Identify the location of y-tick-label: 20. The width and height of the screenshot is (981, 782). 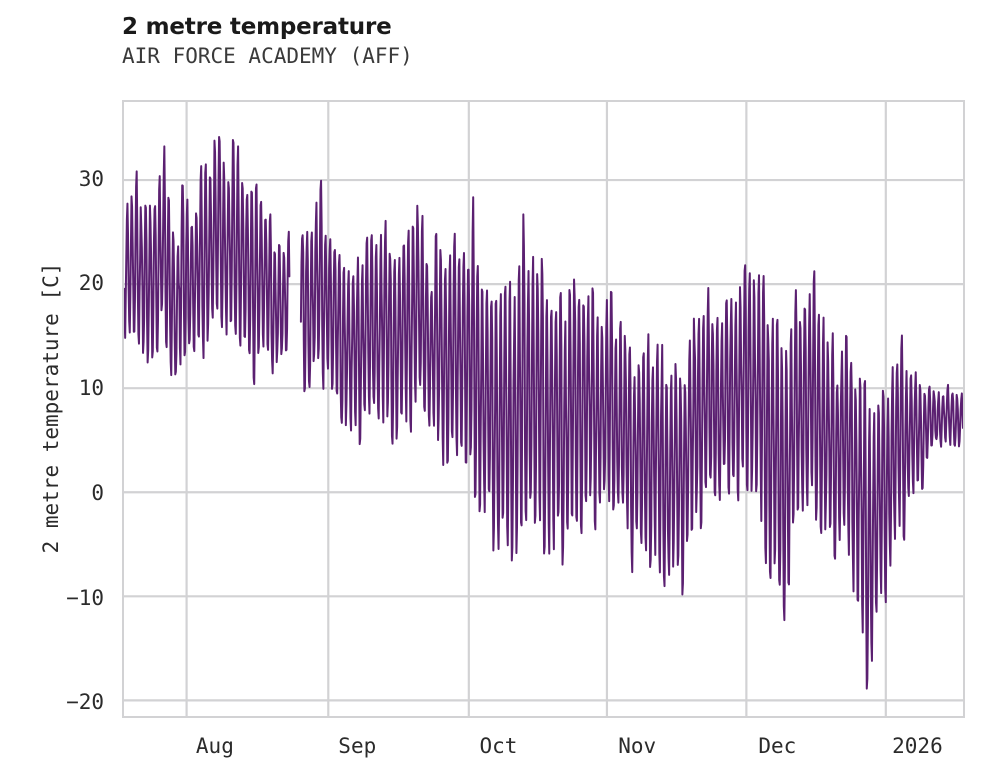
(91, 283).